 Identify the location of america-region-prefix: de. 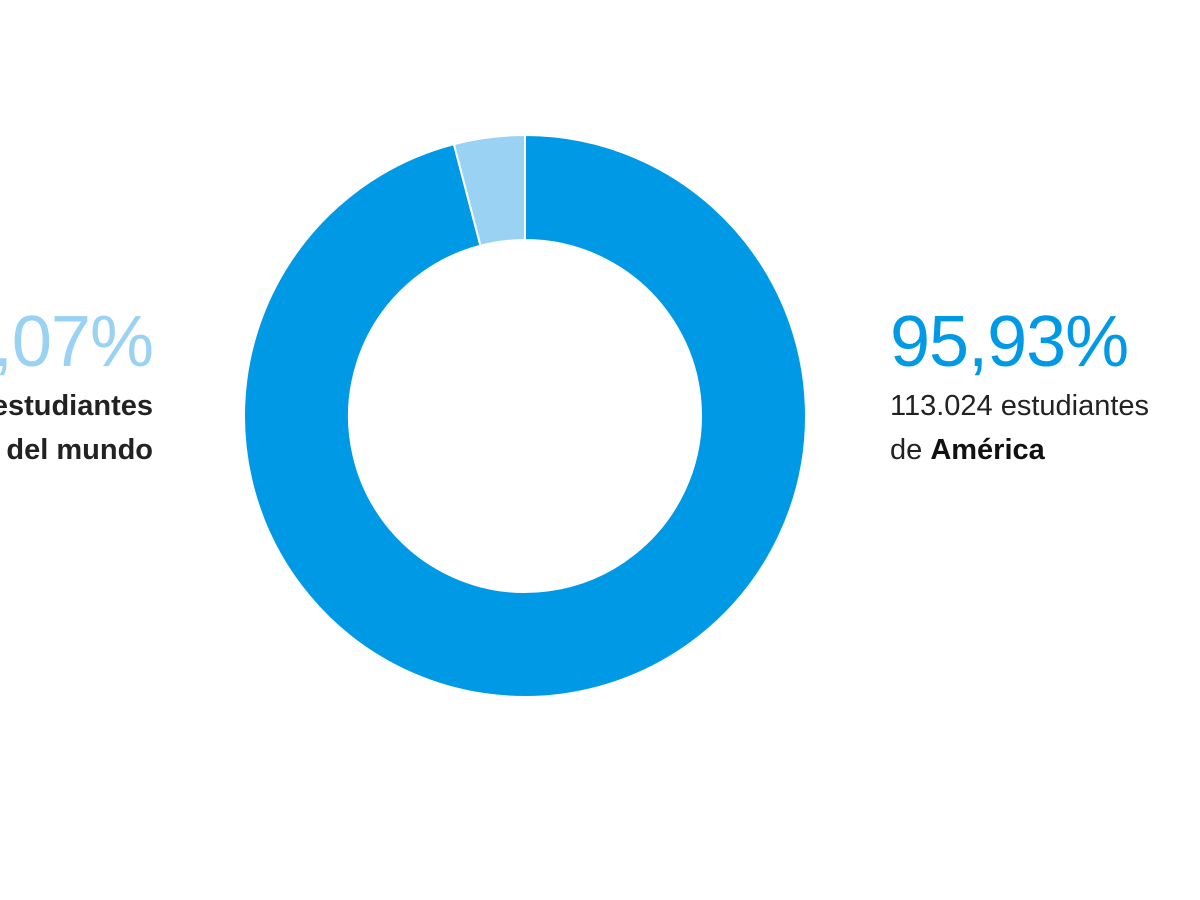
(910, 450).